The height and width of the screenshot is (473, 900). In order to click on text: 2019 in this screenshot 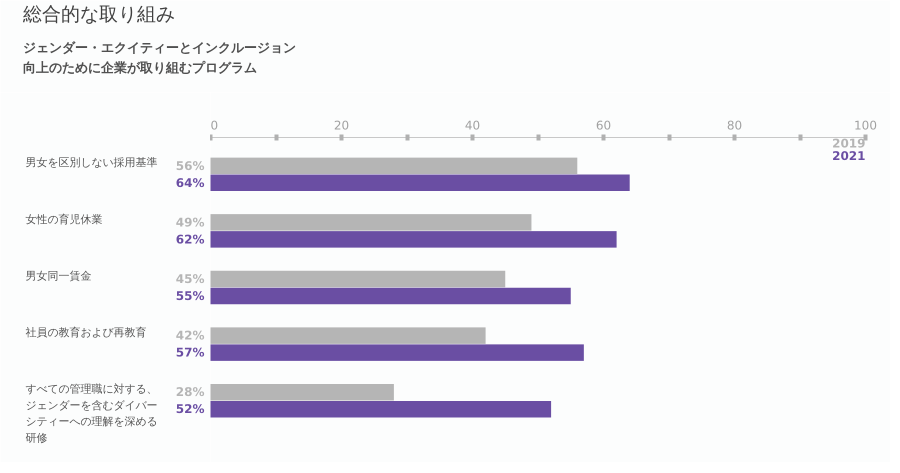, I will do `click(849, 143)`.